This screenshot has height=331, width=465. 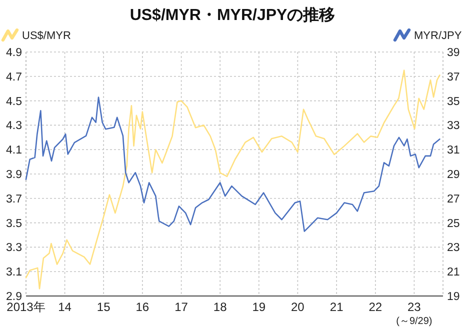 I want to click on y2-tick-label: 35, so click(x=453, y=102).